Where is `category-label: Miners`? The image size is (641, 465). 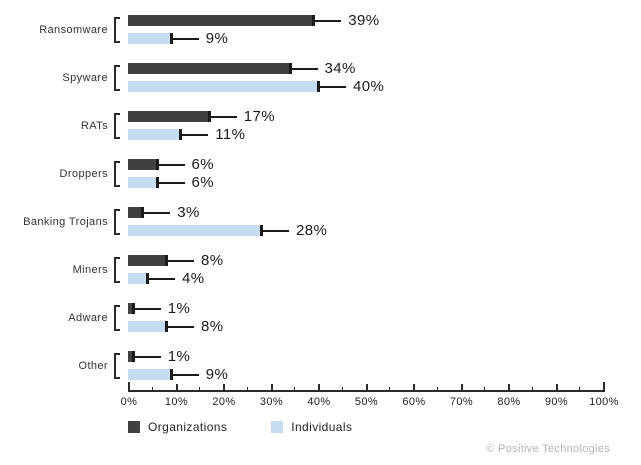
category-label: Miners is located at coordinates (90, 269).